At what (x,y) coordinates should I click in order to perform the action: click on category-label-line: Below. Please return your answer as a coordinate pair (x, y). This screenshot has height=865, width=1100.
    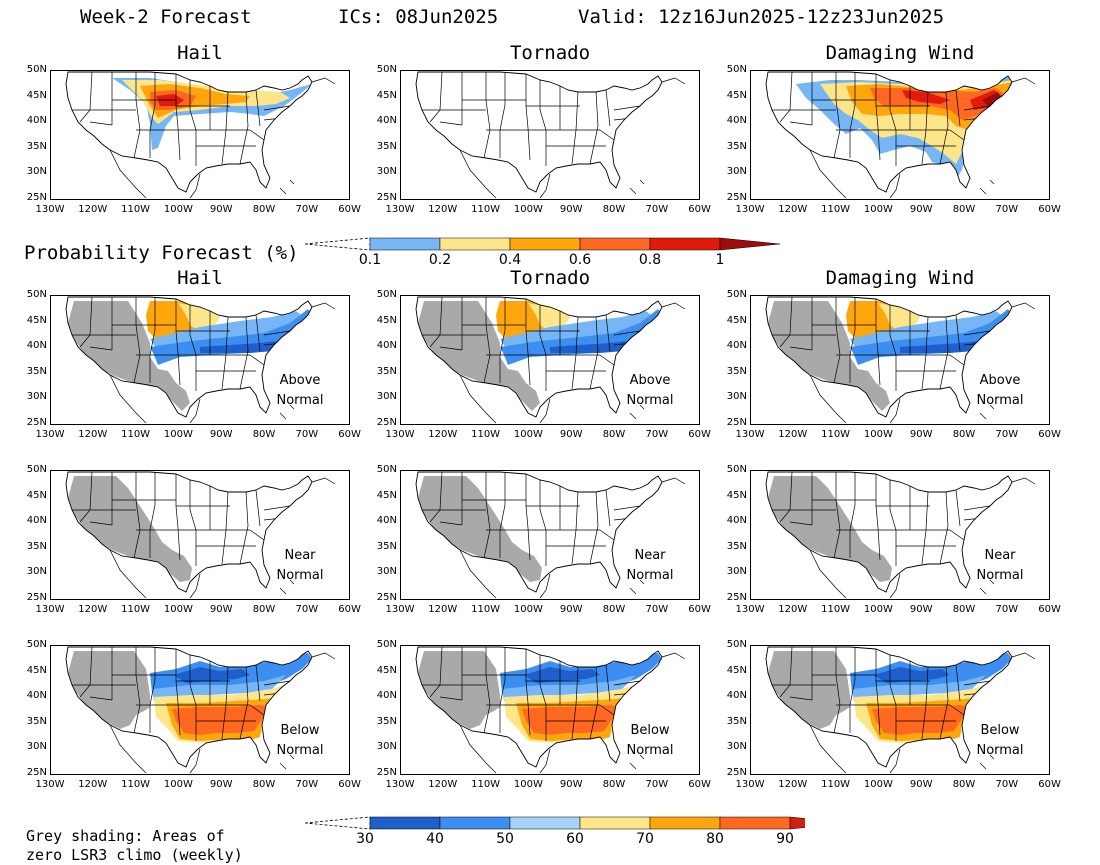
    Looking at the image, I should click on (300, 730).